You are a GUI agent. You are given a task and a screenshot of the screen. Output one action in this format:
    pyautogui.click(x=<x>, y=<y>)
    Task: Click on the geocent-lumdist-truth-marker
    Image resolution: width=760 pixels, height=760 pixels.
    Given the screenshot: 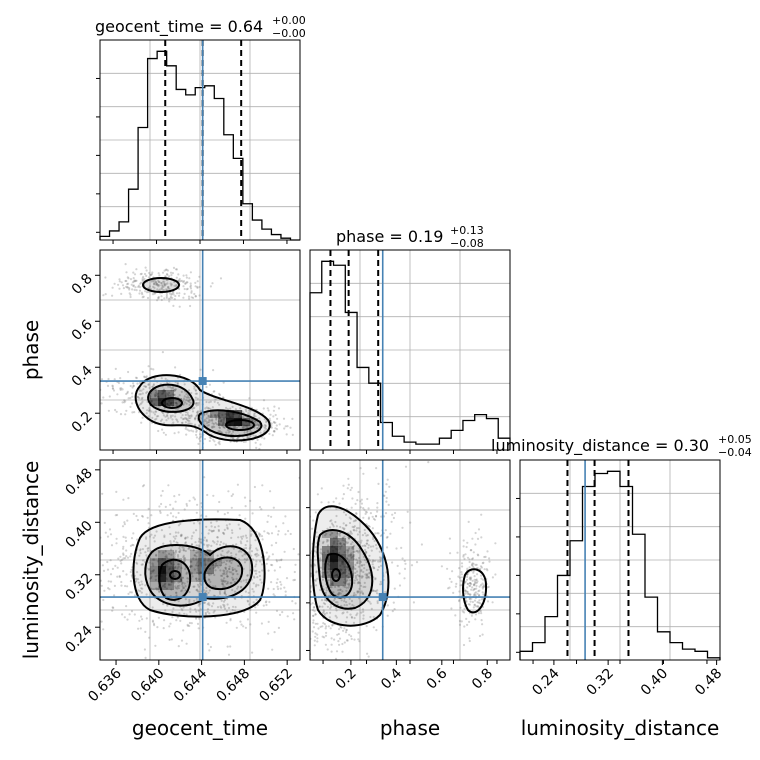 What is the action you would take?
    pyautogui.click(x=202, y=597)
    